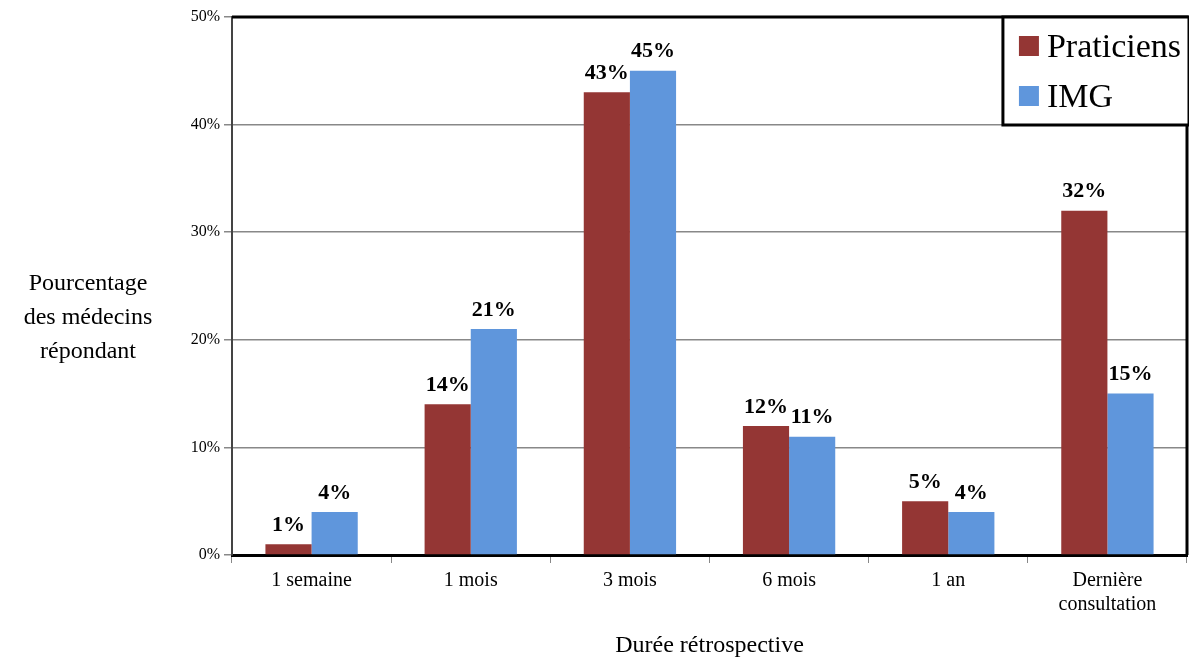 Image resolution: width=1189 pixels, height=666 pixels. Describe the element at coordinates (447, 384) in the screenshot. I see `data-label: 14%` at that location.